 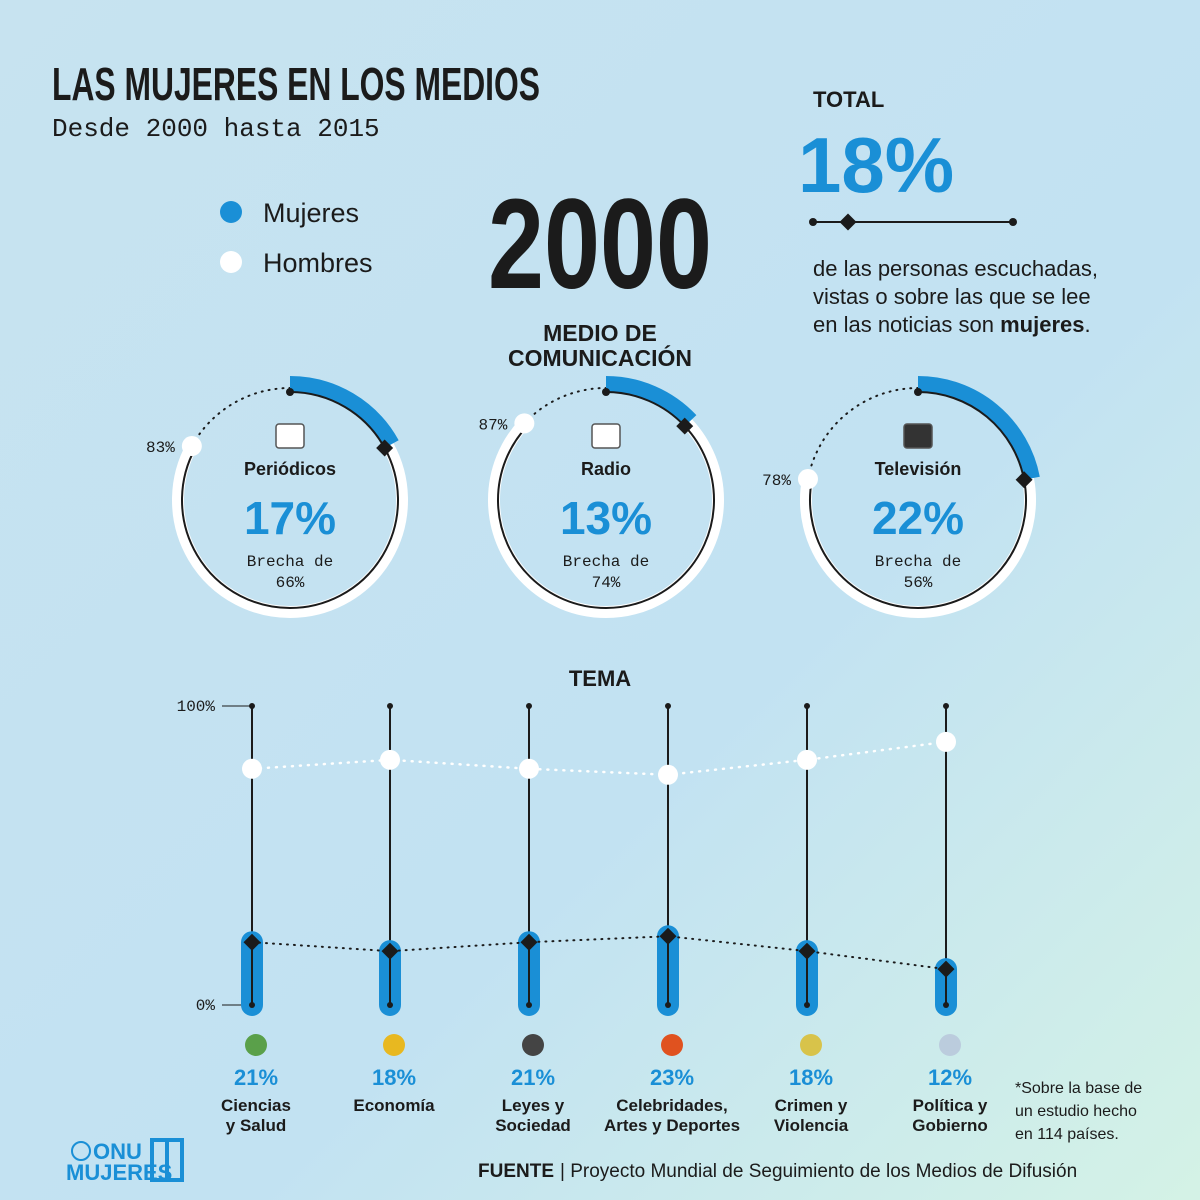 I want to click on men-label: 83%, so click(x=160, y=448).